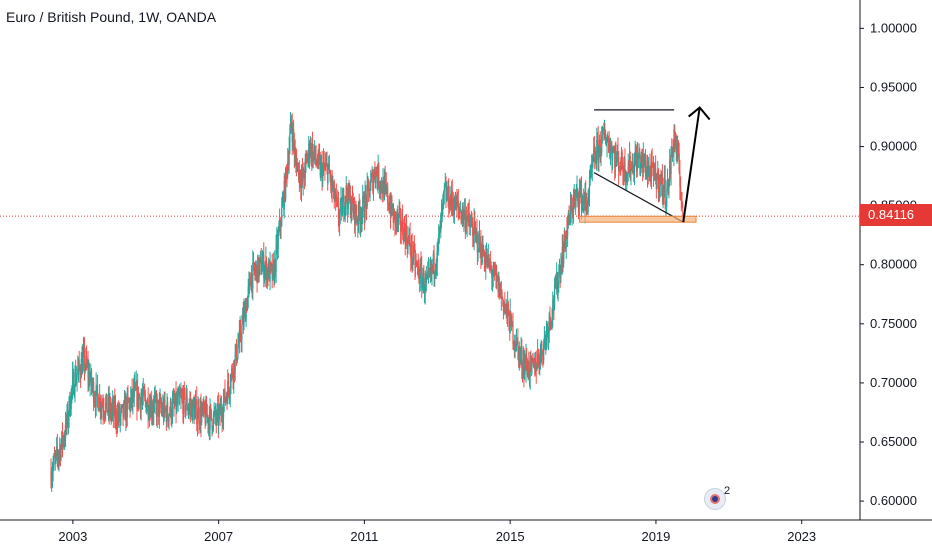  What do you see at coordinates (896, 215) in the screenshot?
I see `last-price-label: 0.84116` at bounding box center [896, 215].